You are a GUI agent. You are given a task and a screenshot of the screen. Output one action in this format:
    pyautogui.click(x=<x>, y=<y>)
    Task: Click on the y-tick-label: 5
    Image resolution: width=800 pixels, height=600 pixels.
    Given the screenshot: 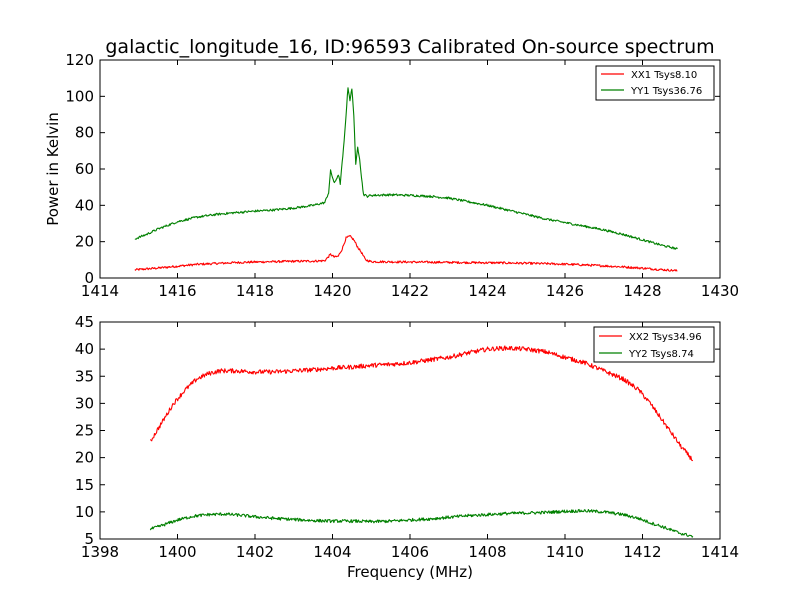 What is the action you would take?
    pyautogui.click(x=89, y=539)
    